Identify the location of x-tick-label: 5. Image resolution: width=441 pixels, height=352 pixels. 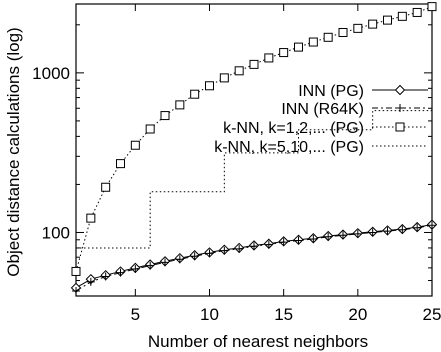
(135, 314).